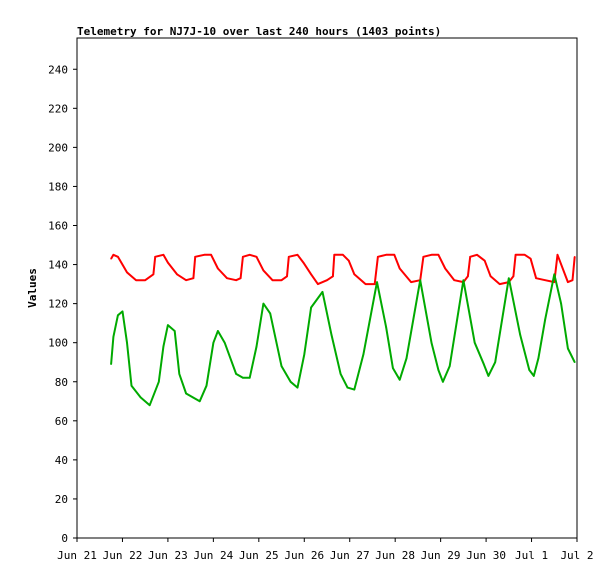  Describe the element at coordinates (168, 555) in the screenshot. I see `x-tick-label: Jun 23` at that location.